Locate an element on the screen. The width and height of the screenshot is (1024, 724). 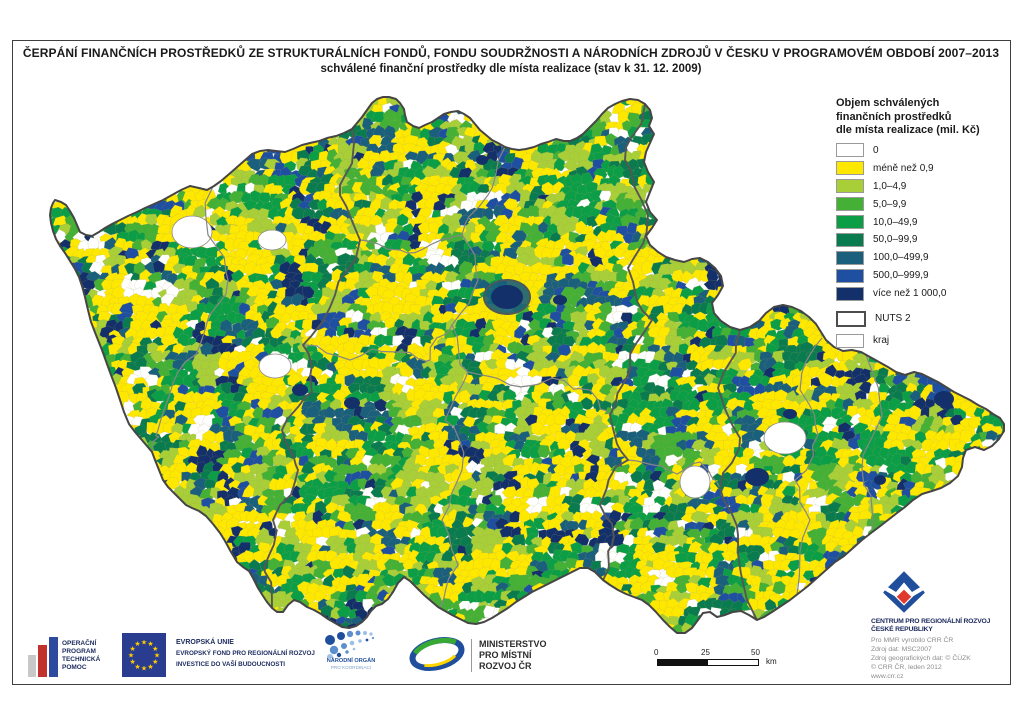
legend-item: 0 is located at coordinates (923, 151).